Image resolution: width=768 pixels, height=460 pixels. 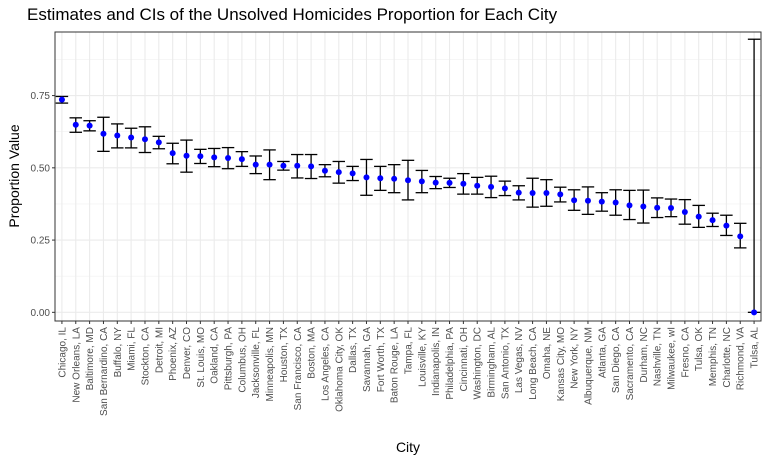 What do you see at coordinates (159, 350) in the screenshot?
I see `x-tick-label: Detroit, MI` at bounding box center [159, 350].